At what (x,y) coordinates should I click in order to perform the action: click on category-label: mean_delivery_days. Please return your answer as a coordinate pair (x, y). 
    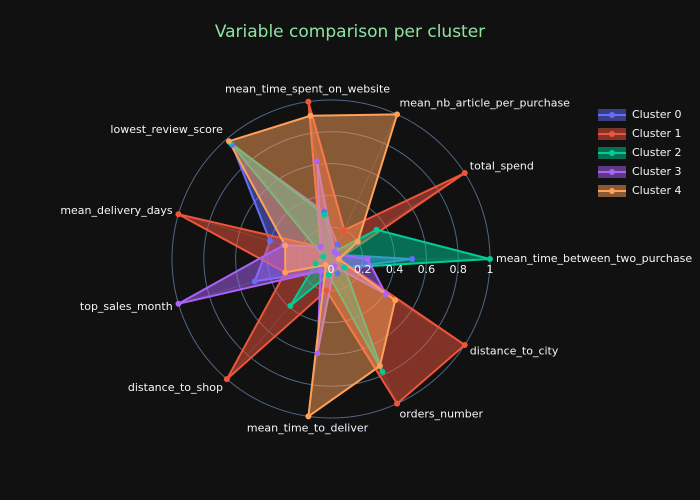
    Looking at the image, I should click on (116, 210).